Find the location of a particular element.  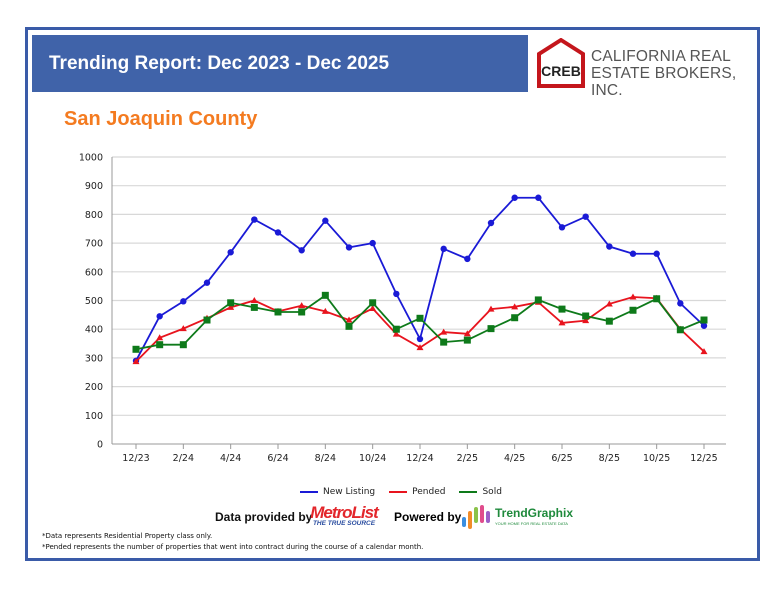

y-tick-label: 100 is located at coordinates (94, 416).